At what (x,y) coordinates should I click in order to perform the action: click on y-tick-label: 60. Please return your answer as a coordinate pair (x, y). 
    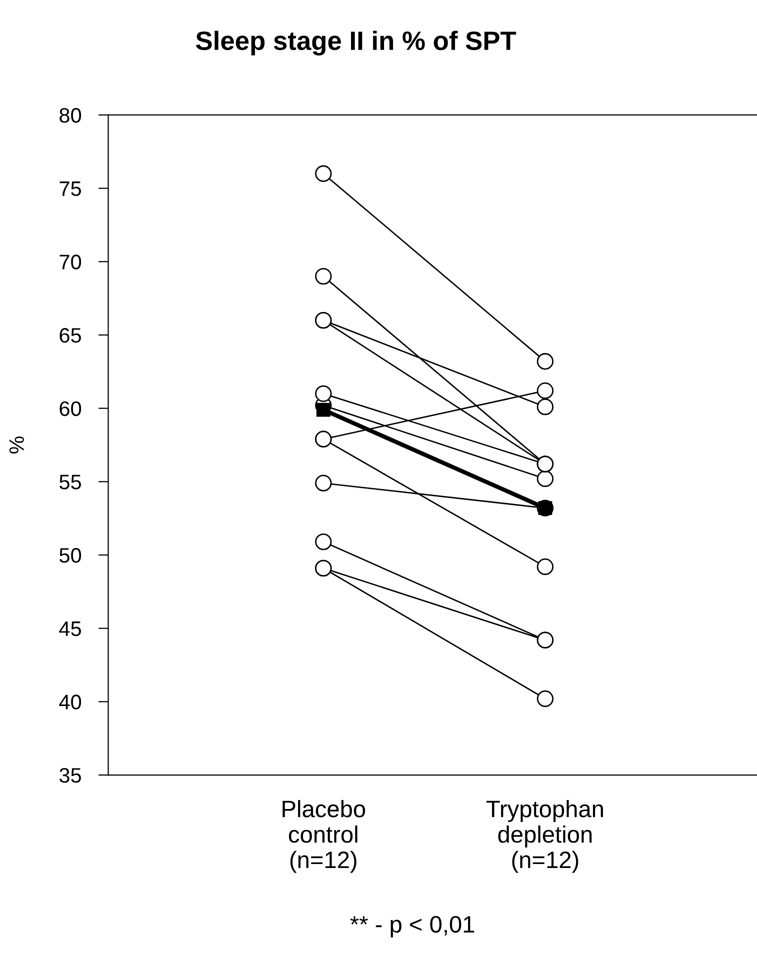
    Looking at the image, I should click on (71, 408).